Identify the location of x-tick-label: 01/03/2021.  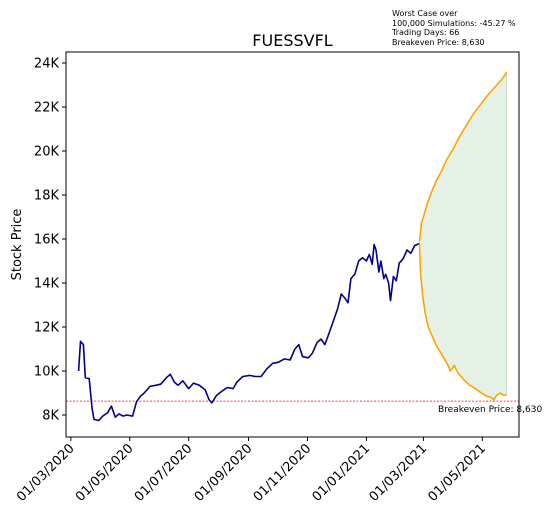
(399, 473).